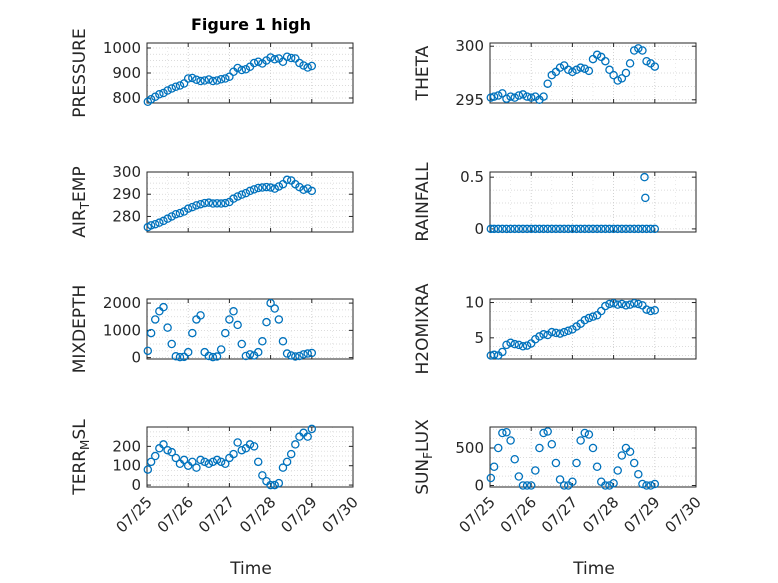 The height and width of the screenshot is (583, 778). Describe the element at coordinates (641, 514) in the screenshot. I see `x-tick-label: 07/29` at that location.